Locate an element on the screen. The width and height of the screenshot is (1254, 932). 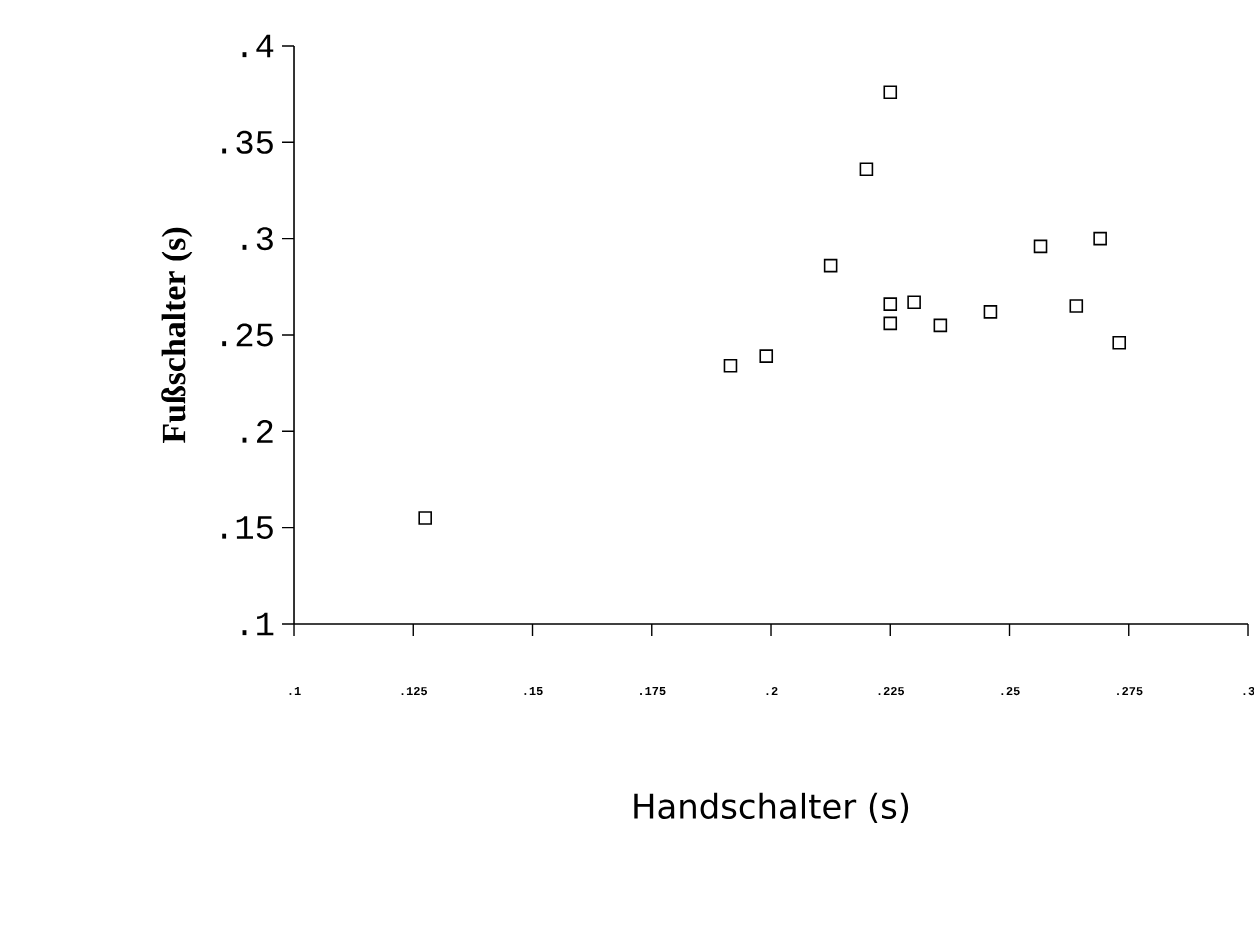
y-tick-label: .3 is located at coordinates (257, 239).